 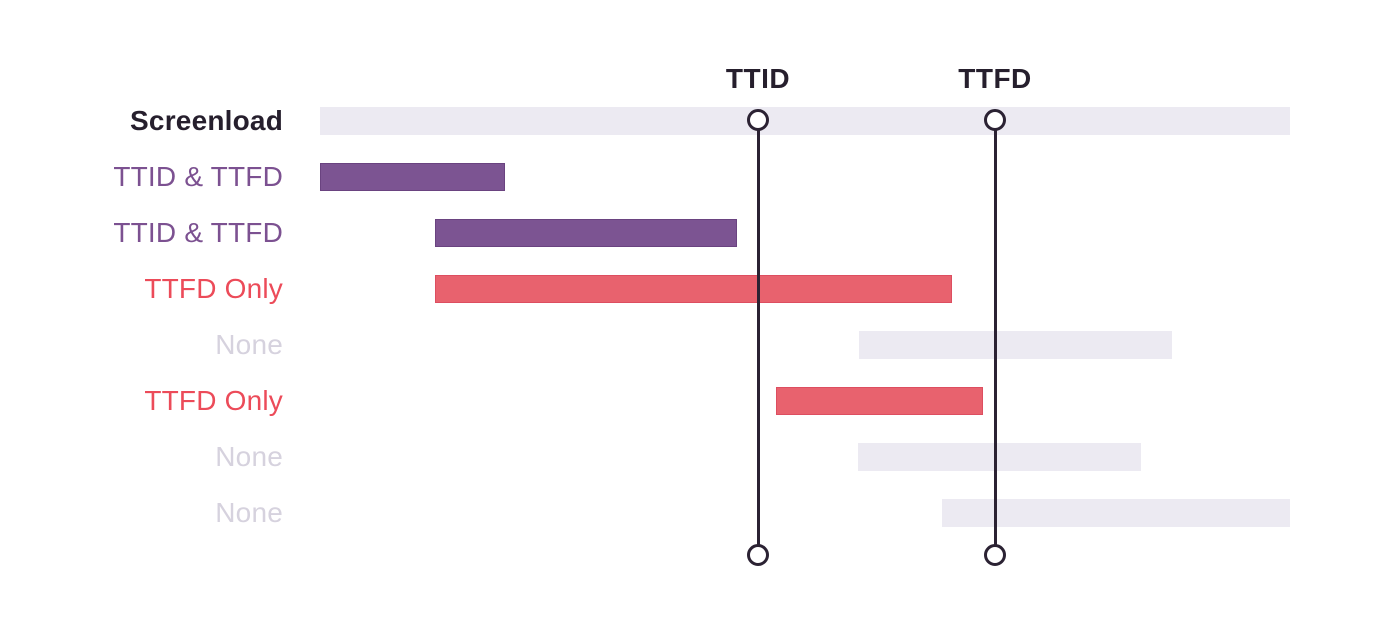 I want to click on row-label-screenload: Screenload, so click(x=206, y=120).